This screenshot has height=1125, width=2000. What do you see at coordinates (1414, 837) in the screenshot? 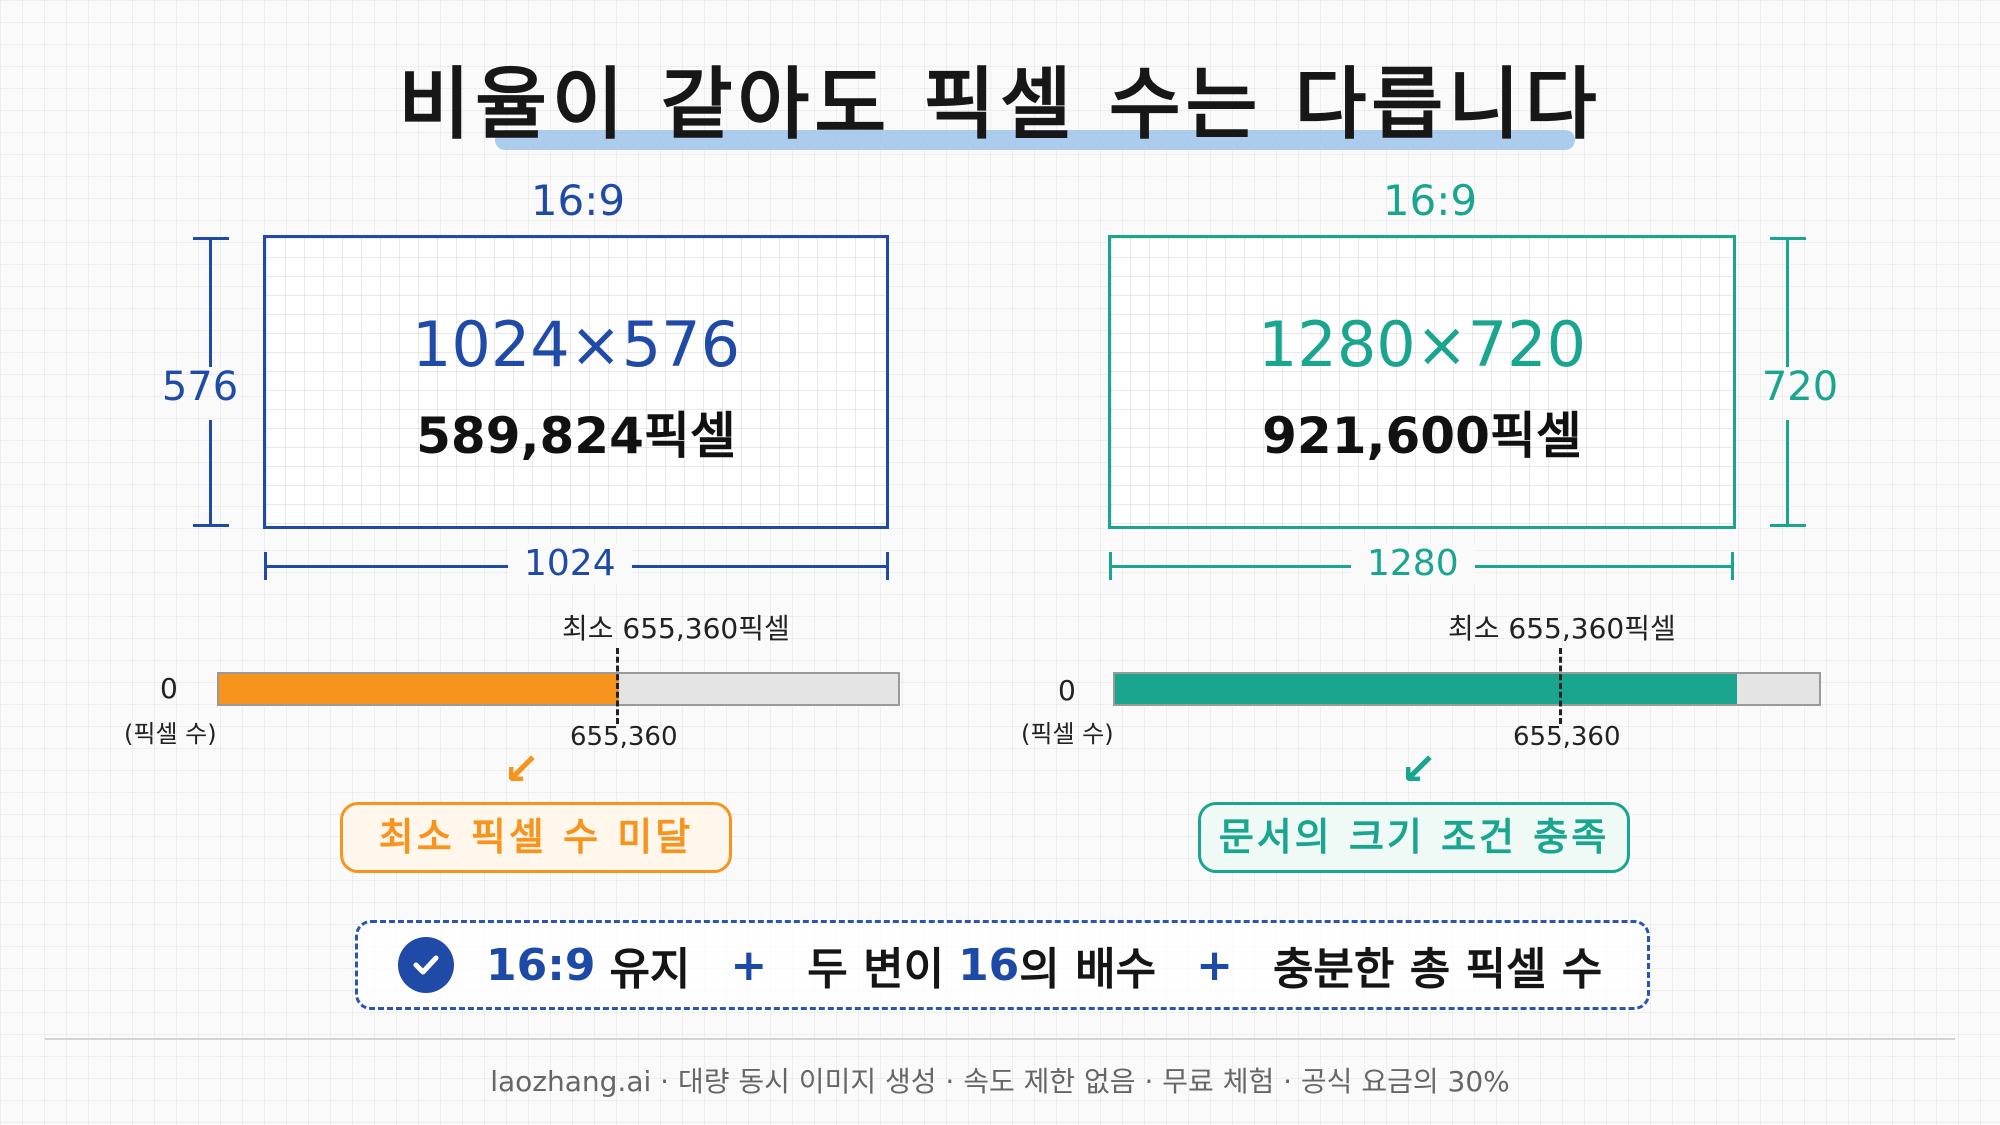
I see `right-callout: 문서의 크기 조건 충족` at bounding box center [1414, 837].